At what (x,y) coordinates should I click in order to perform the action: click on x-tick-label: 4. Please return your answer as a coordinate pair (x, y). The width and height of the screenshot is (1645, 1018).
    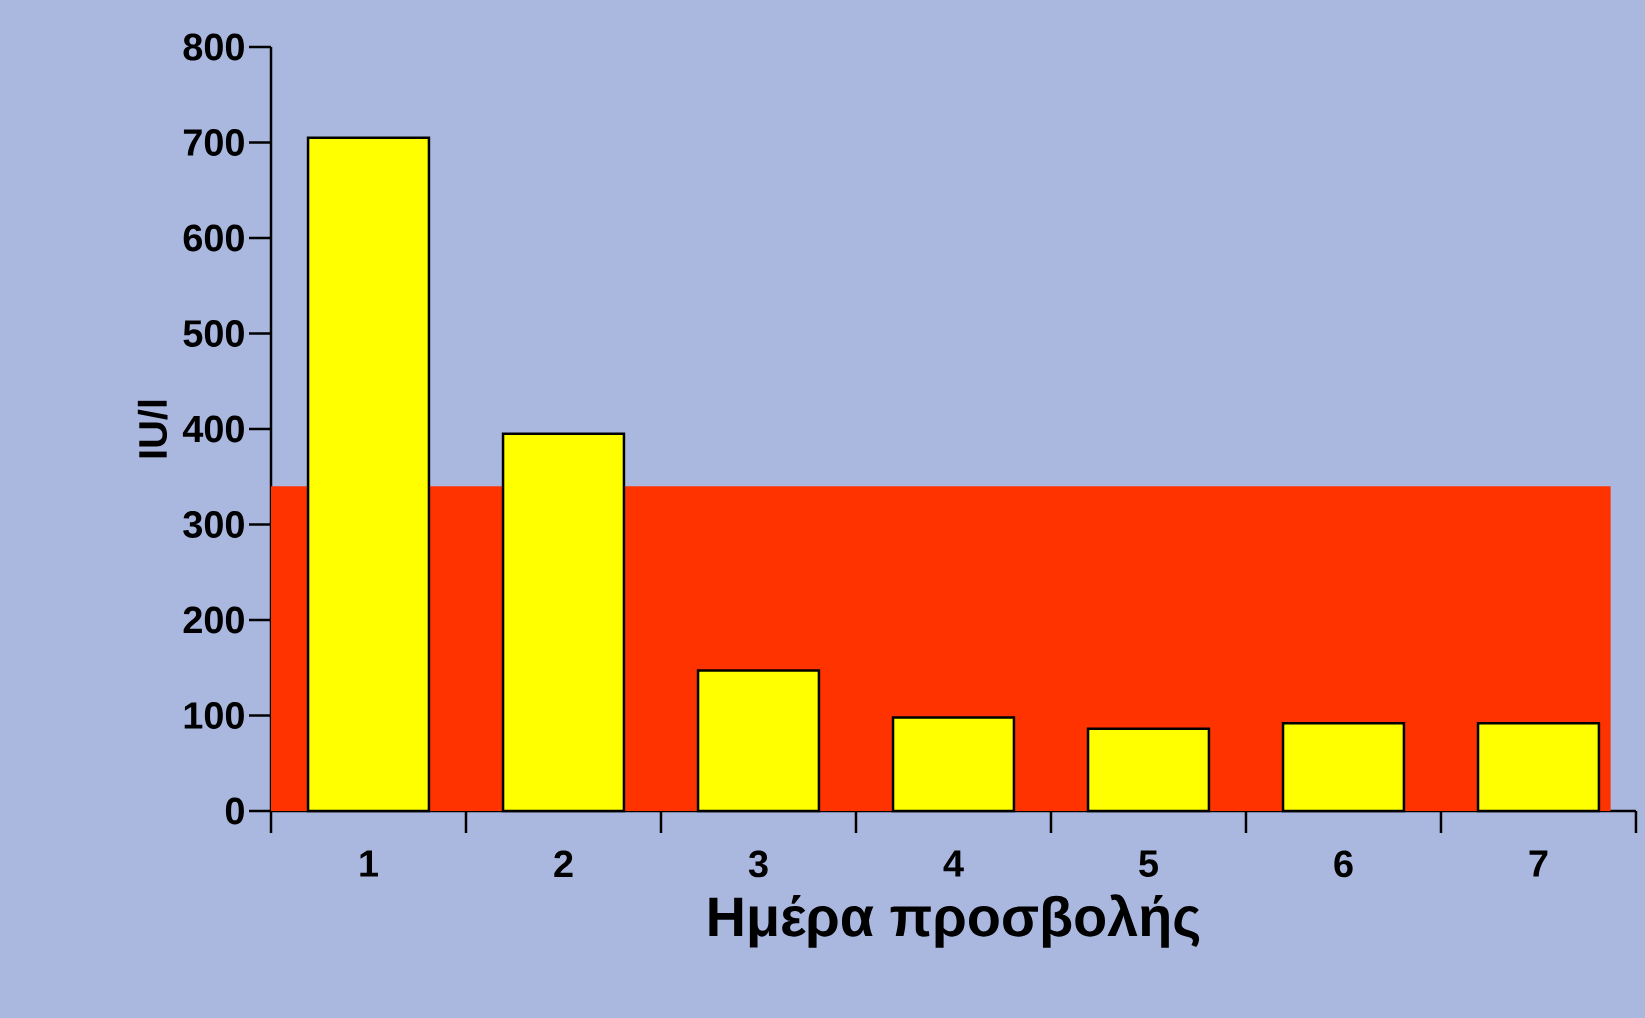
    Looking at the image, I should click on (953, 863).